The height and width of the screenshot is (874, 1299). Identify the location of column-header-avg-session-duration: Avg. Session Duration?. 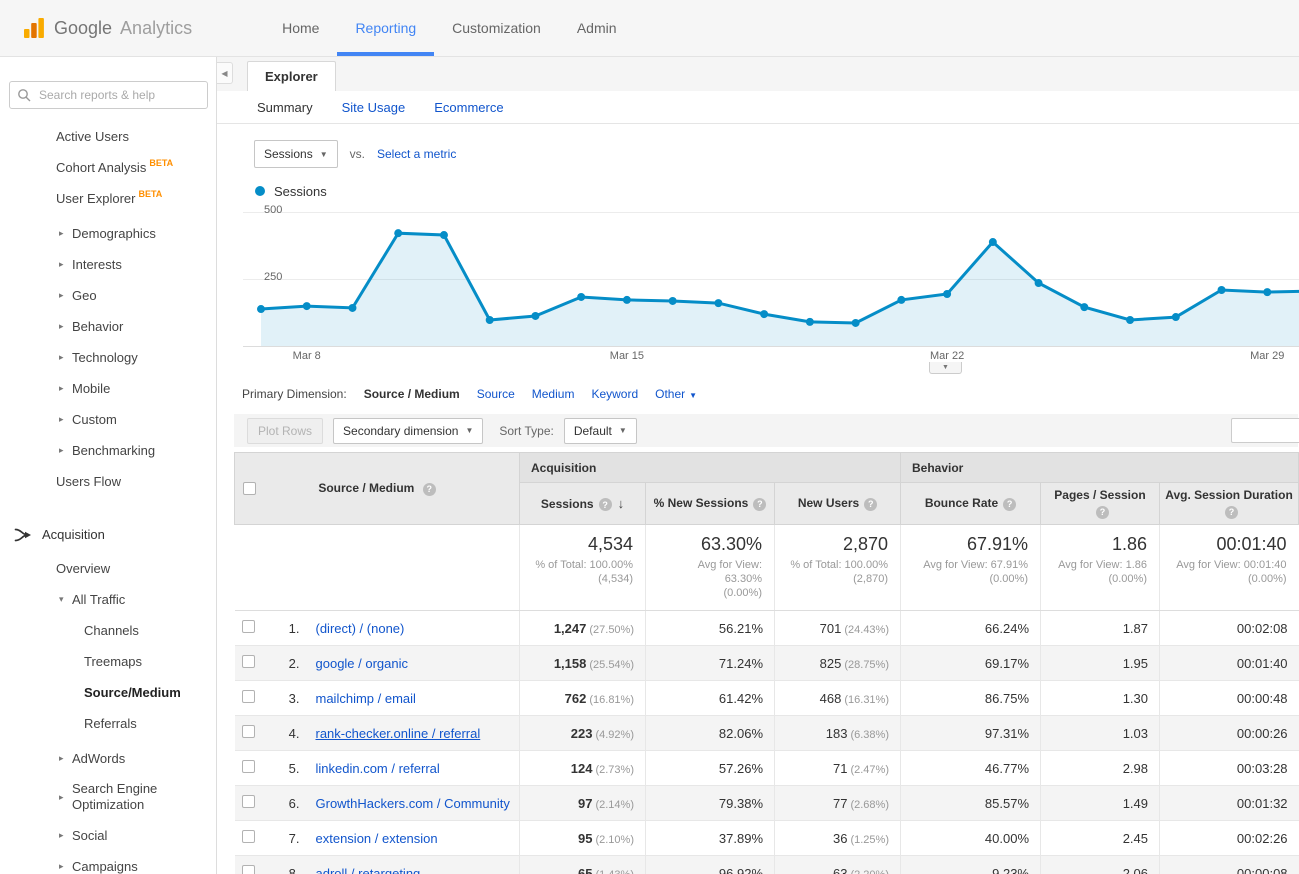
(1228, 503).